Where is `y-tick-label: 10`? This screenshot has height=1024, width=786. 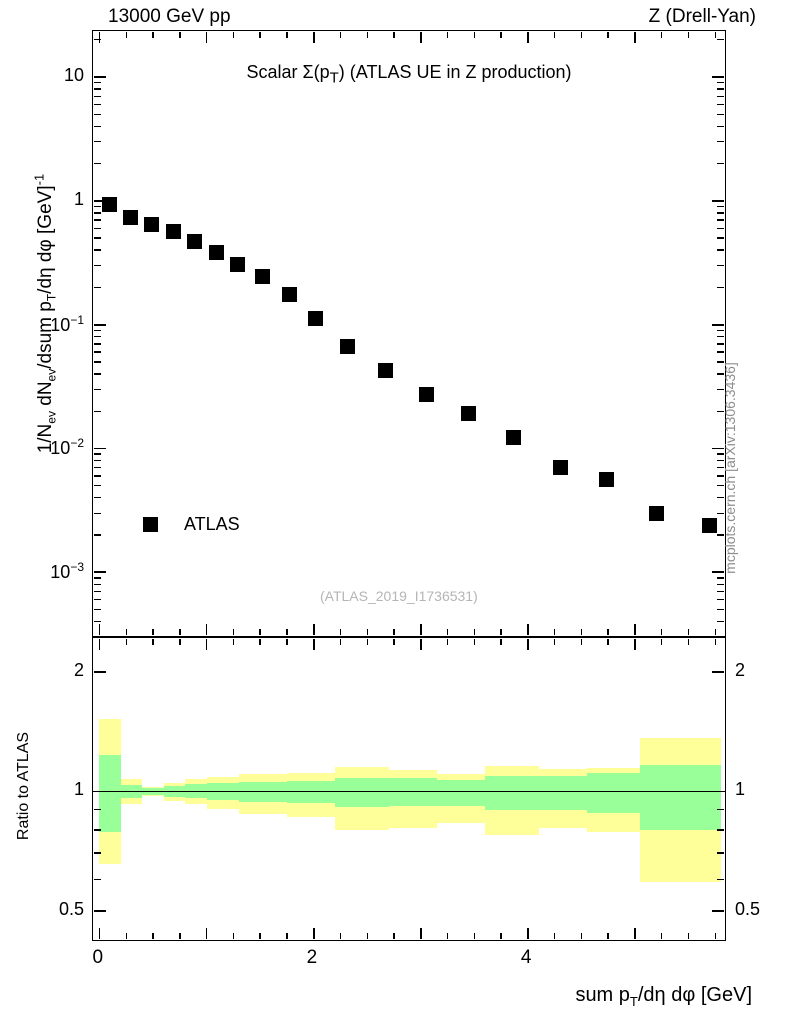 y-tick-label: 10 is located at coordinates (73, 75).